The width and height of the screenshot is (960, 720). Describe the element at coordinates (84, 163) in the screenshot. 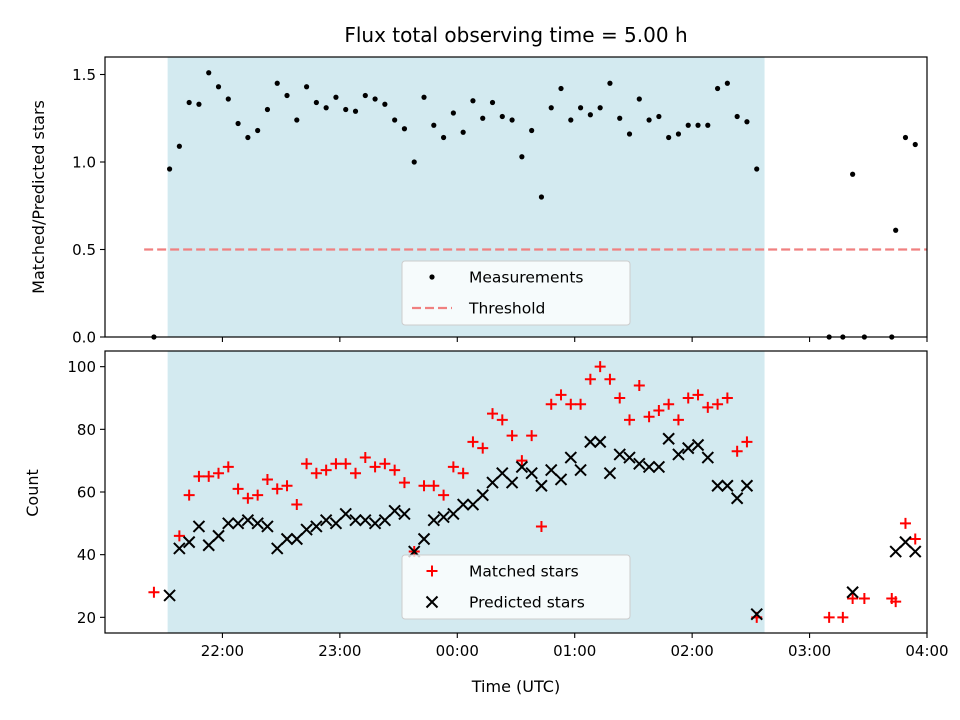

I see `top-y-tick-label: 1.0` at that location.